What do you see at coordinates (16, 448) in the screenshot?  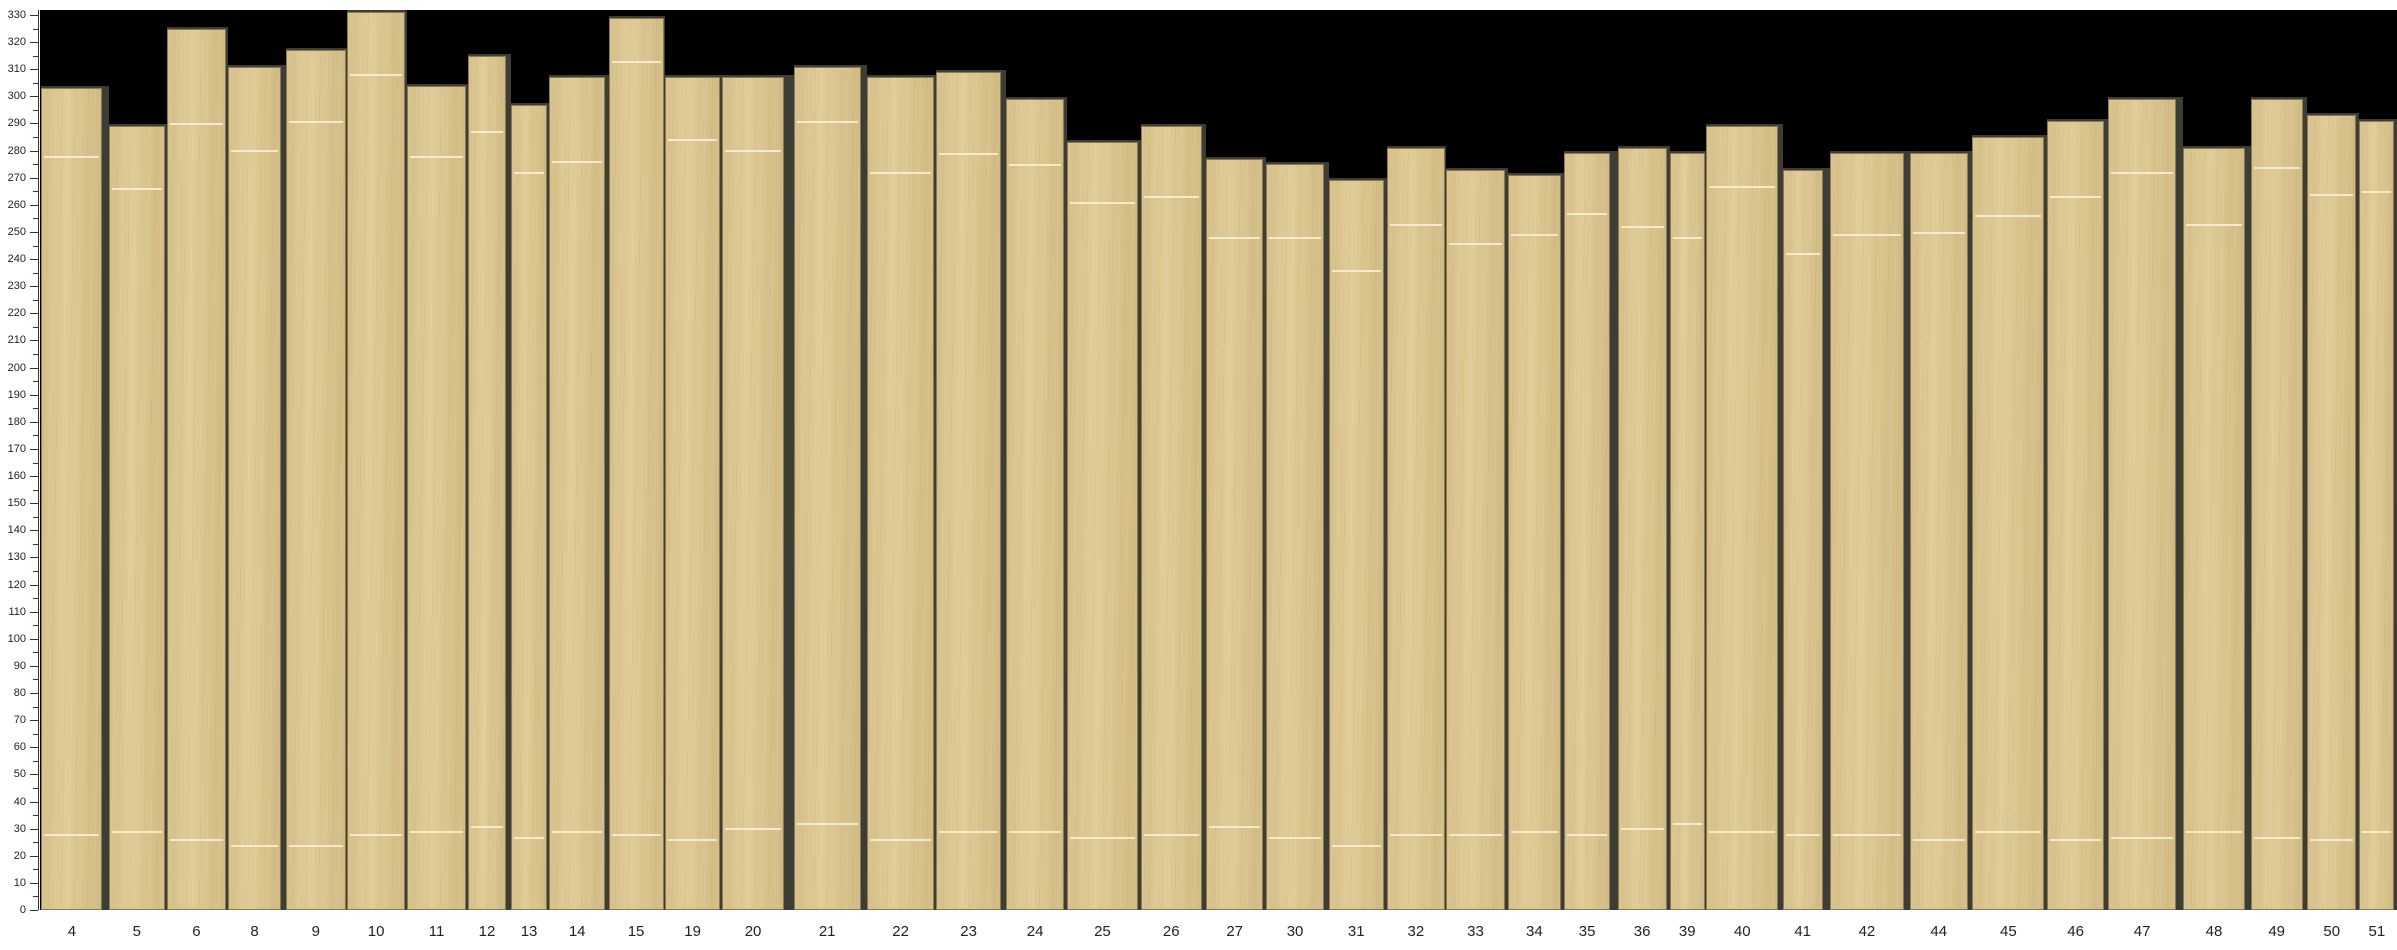 I see `y-tick-label: 170` at bounding box center [16, 448].